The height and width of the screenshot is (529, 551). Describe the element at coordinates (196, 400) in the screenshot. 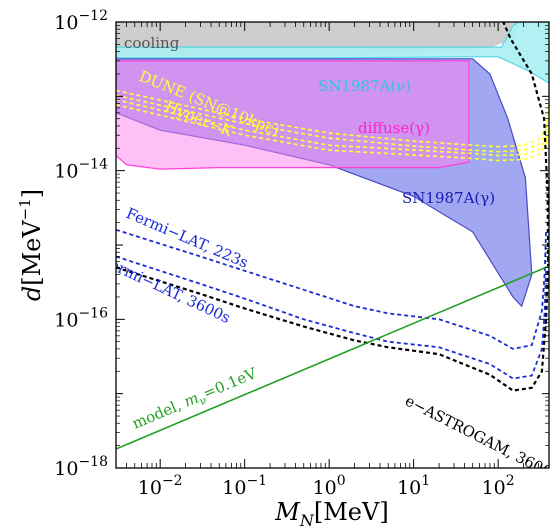

I see `annotation-model: model, mν=0.1eV` at that location.